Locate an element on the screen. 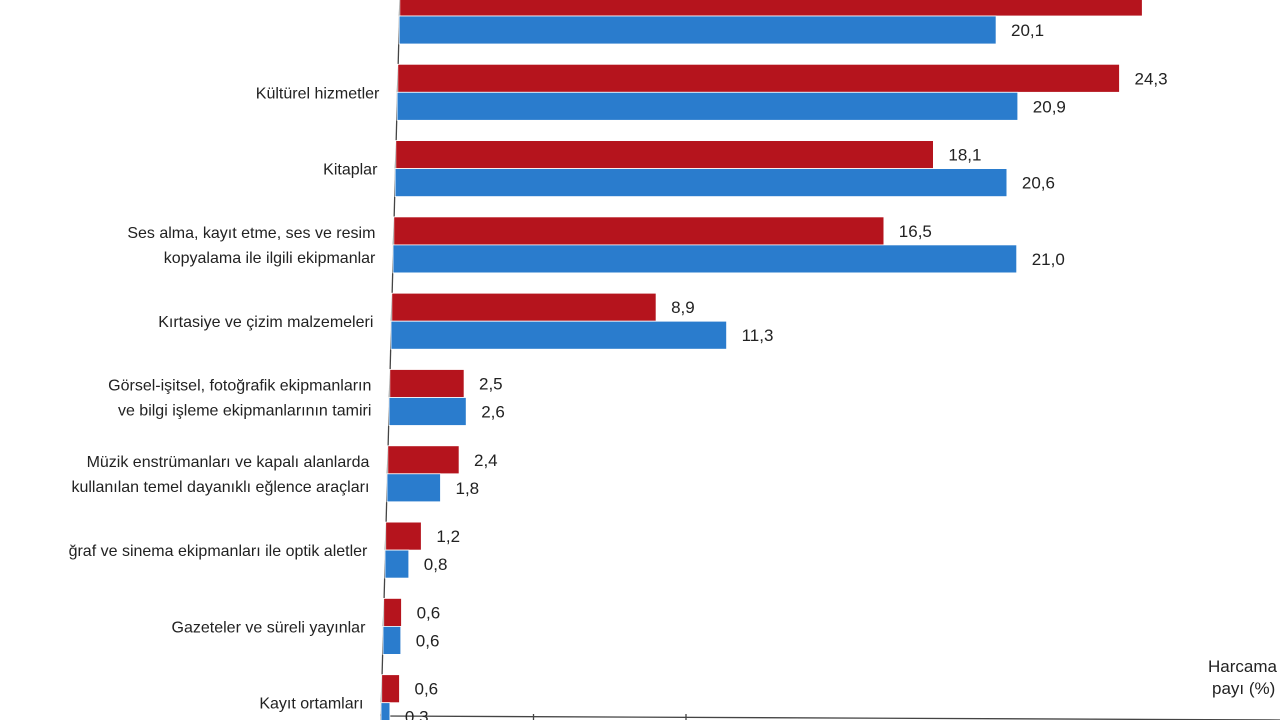 Image resolution: width=1280 pixels, height=720 pixels. category-label: Kayıt ortamları is located at coordinates (311, 704).